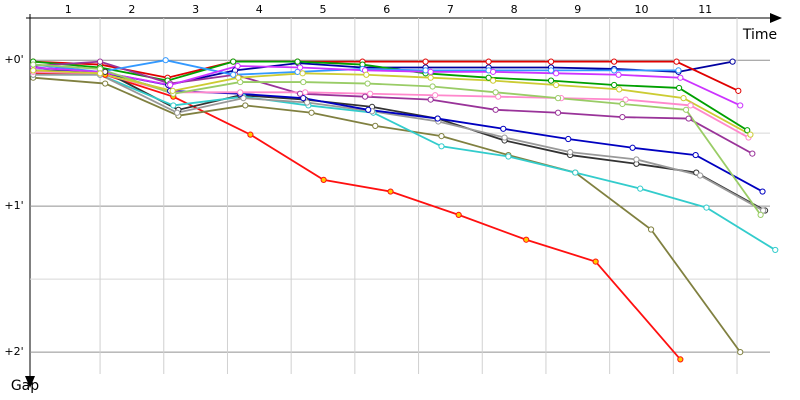  What do you see at coordinates (577, 9) in the screenshot?
I see `lap-label: 9` at bounding box center [577, 9].